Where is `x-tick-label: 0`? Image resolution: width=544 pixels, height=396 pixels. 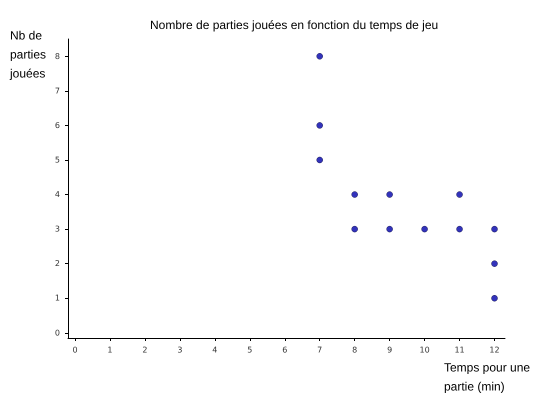 x-tick-label: 0 is located at coordinates (75, 350).